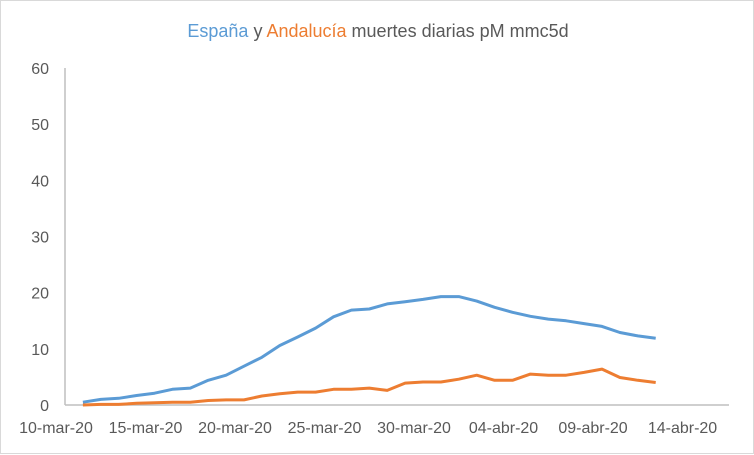  I want to click on y-tick-label: 0, so click(44, 406).